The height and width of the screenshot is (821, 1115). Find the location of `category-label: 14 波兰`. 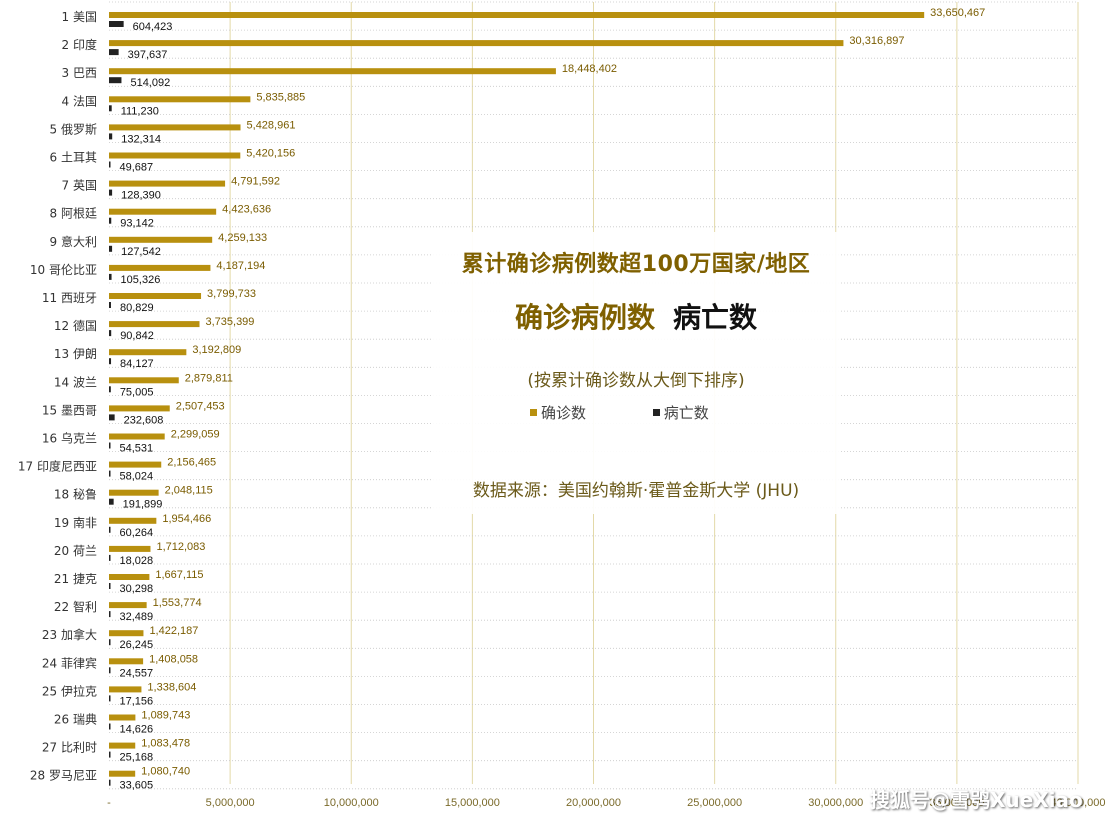

category-label: 14 波兰 is located at coordinates (75, 382).